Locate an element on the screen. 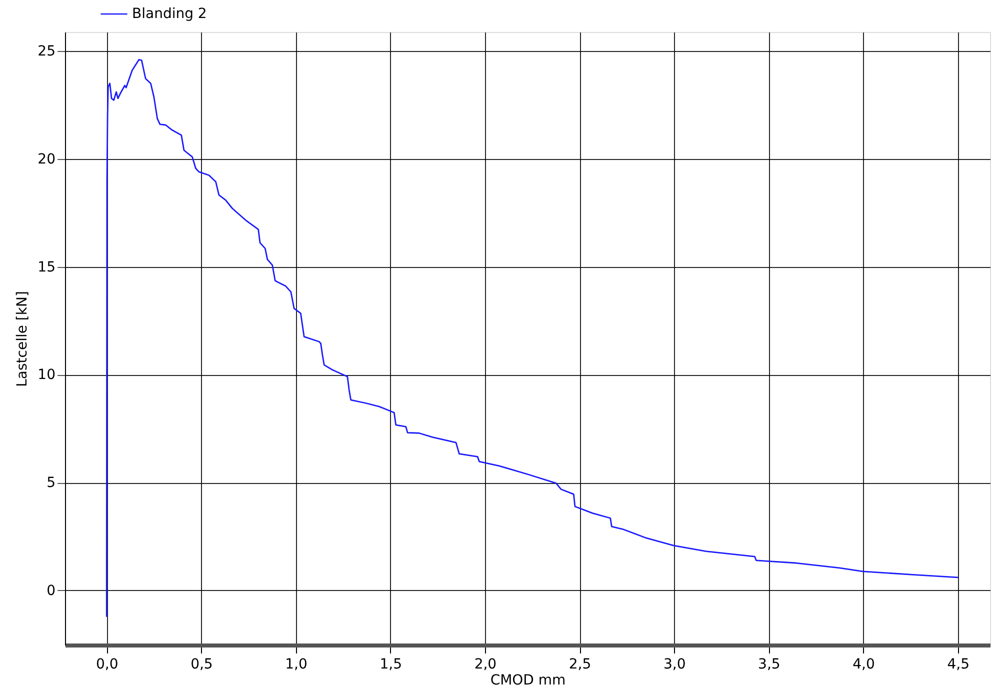 This screenshot has height=693, width=993. x-tick-label: 4,0 is located at coordinates (863, 664).